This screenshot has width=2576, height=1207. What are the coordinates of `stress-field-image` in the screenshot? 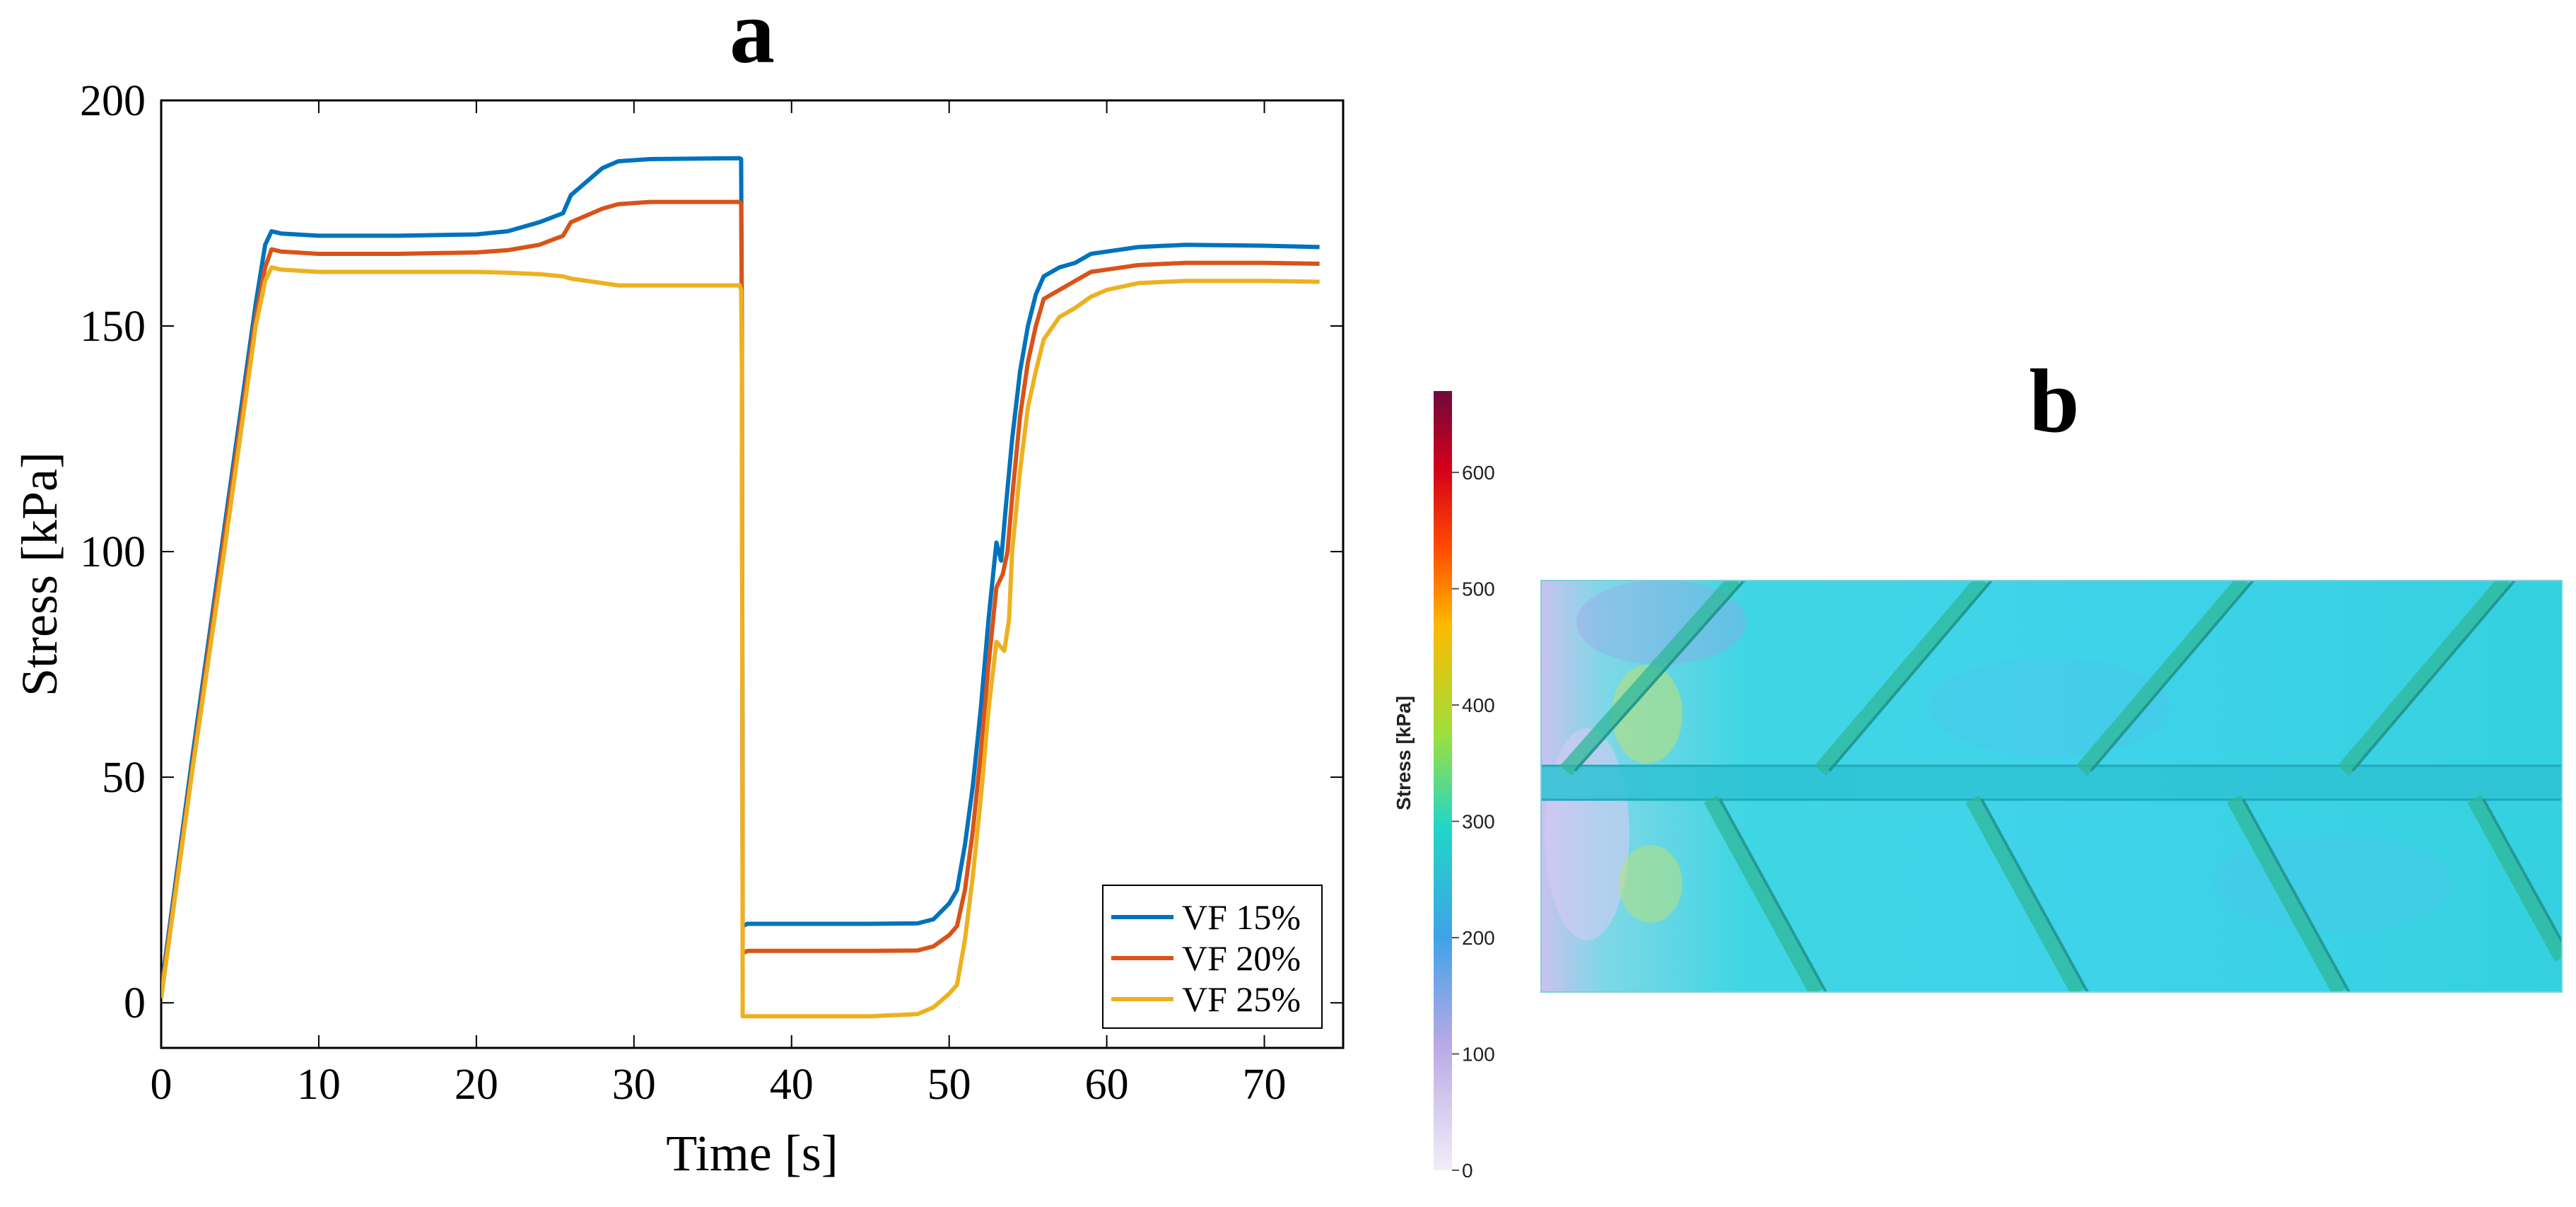 It's located at (2051, 786).